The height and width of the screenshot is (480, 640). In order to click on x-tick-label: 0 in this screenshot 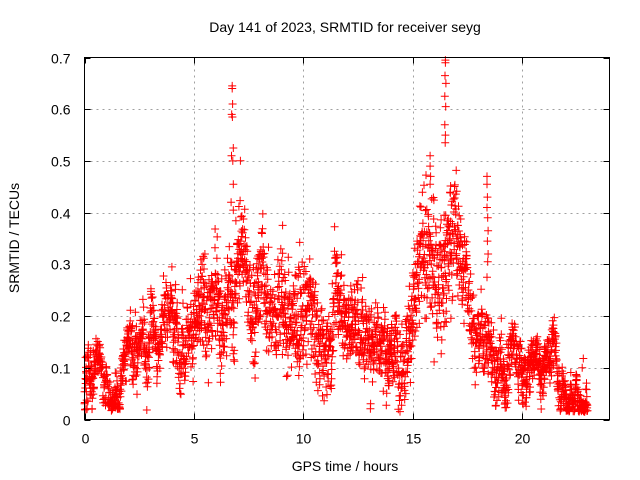, I will do `click(86, 439)`.